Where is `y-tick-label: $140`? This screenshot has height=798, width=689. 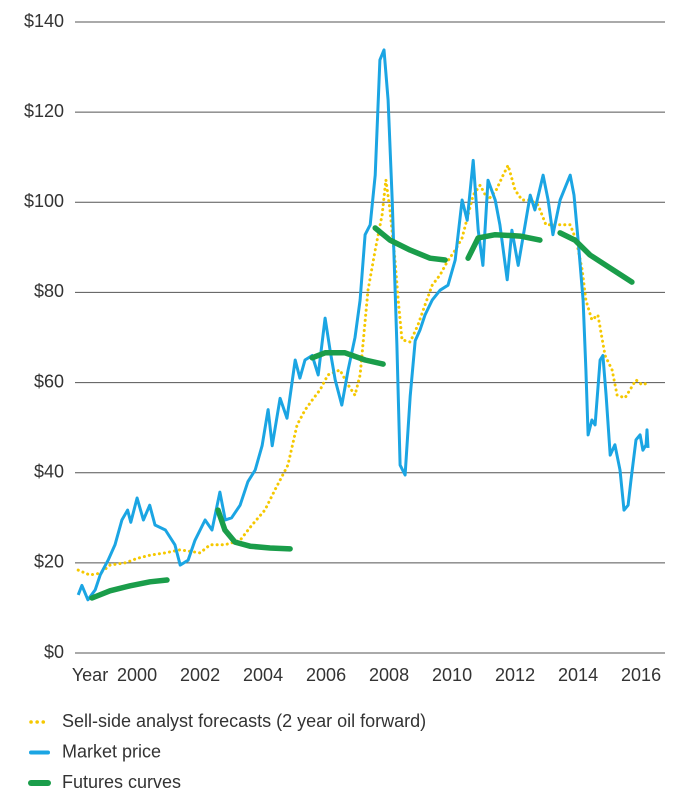
y-tick-label: $140 is located at coordinates (44, 21).